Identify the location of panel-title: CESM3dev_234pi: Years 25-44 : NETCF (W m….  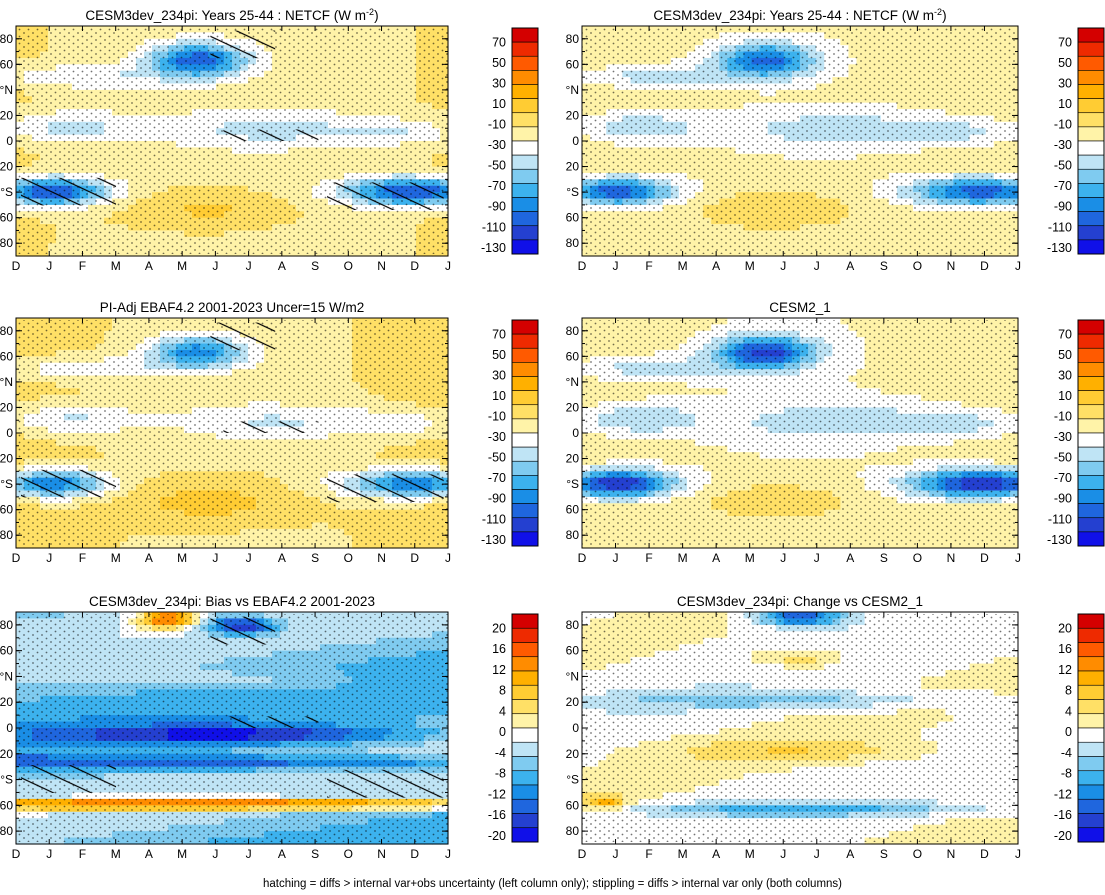
(231, 15).